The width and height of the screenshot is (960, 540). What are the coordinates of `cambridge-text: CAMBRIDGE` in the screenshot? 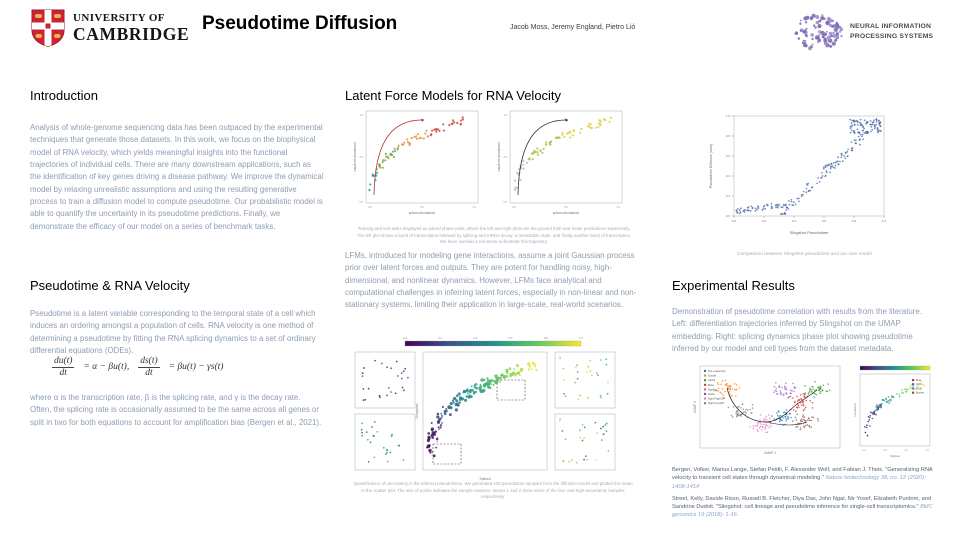 It's located at (131, 33).